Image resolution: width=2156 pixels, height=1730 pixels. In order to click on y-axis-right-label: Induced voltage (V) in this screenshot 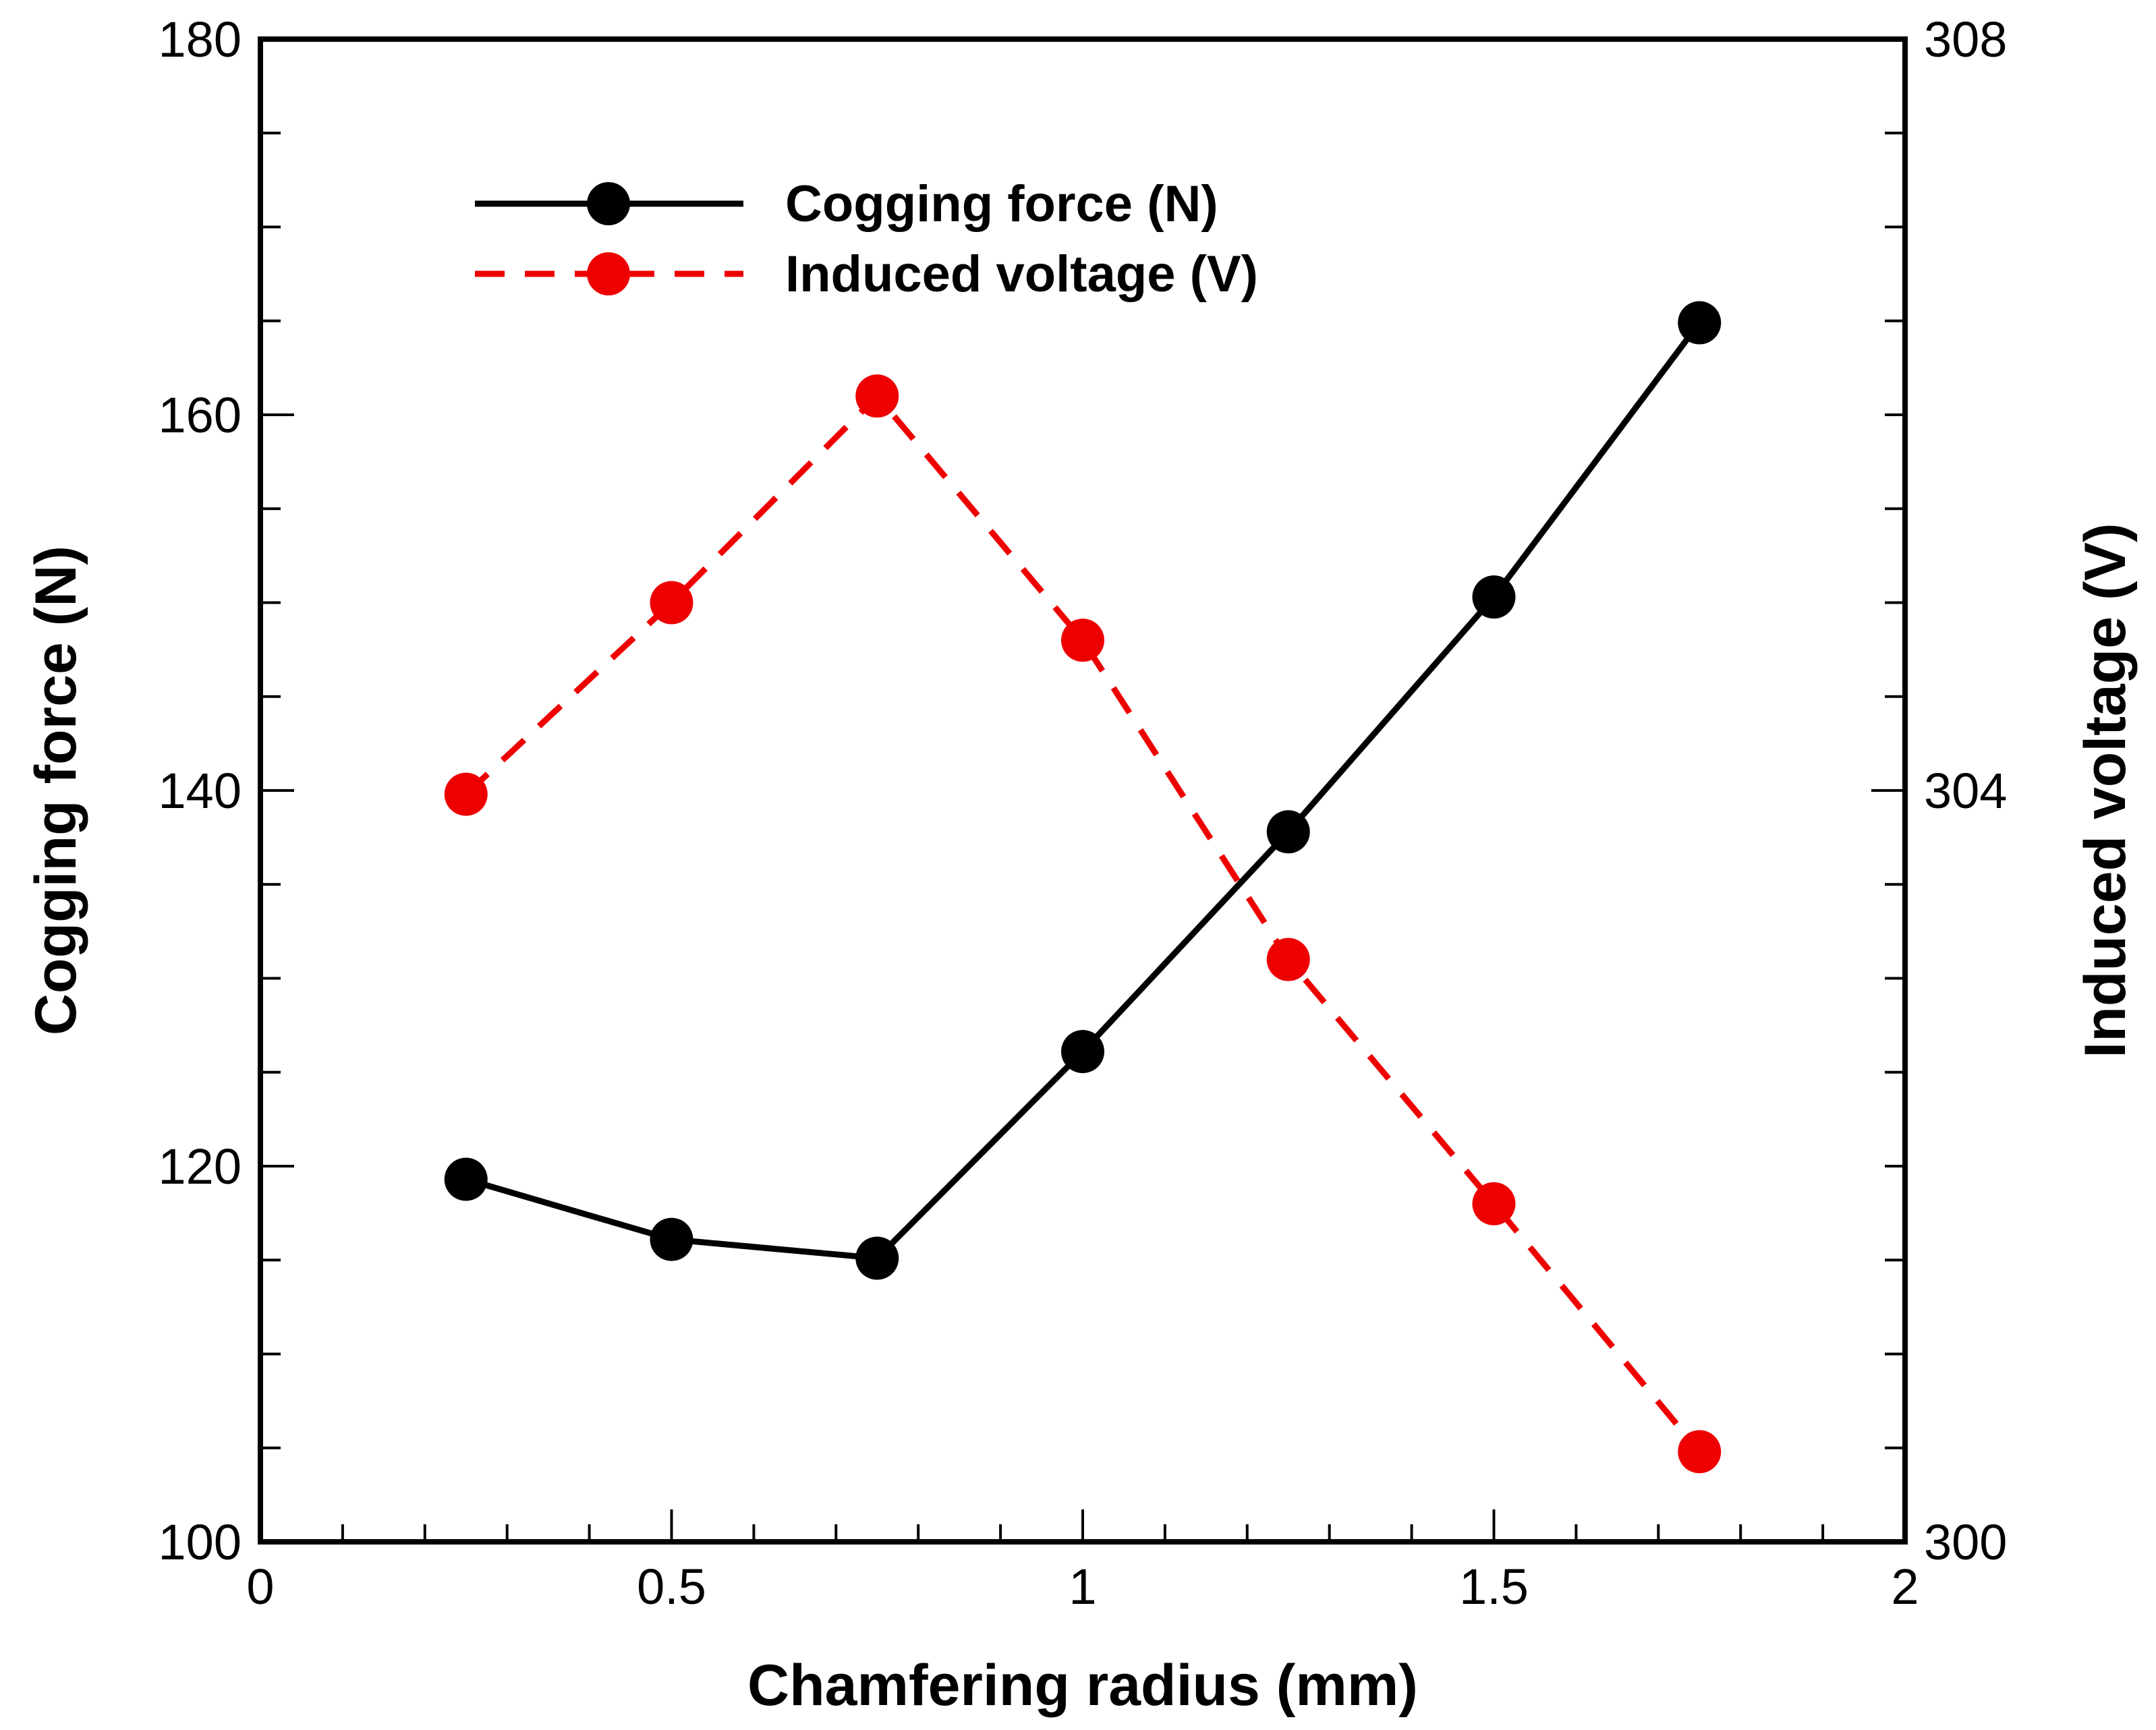, I will do `click(2105, 790)`.